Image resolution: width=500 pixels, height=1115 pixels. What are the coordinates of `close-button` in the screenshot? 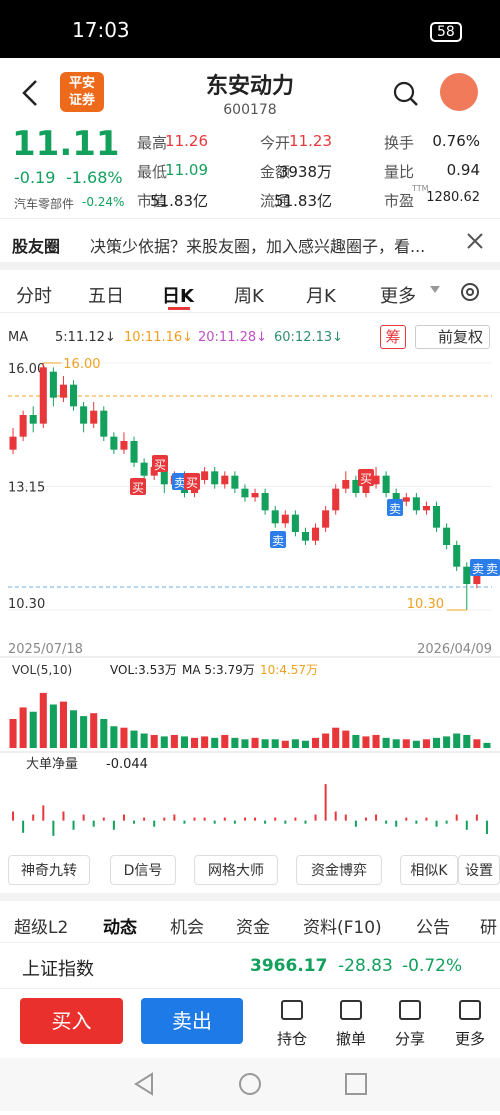 It's located at (475, 241).